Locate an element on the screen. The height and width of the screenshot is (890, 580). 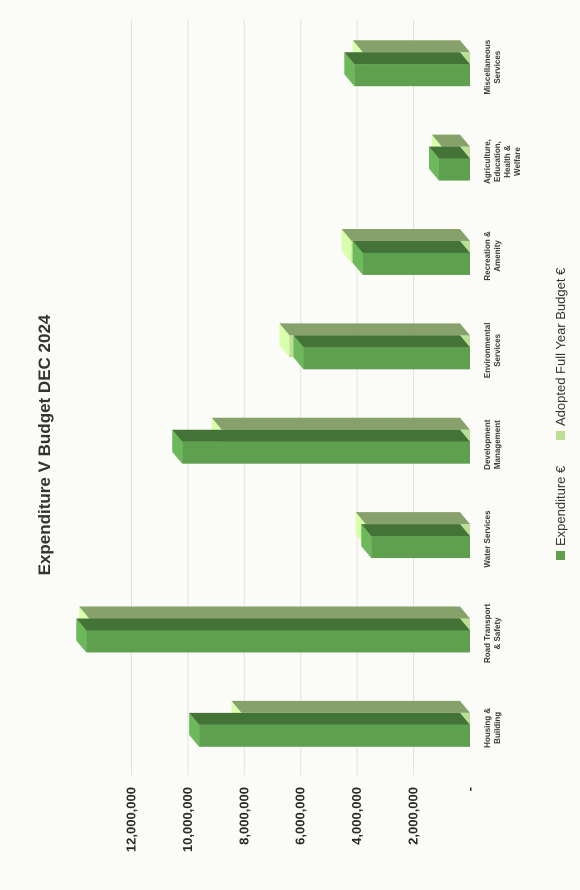
category-label: Road Transport& Safety is located at coordinates (492, 633).